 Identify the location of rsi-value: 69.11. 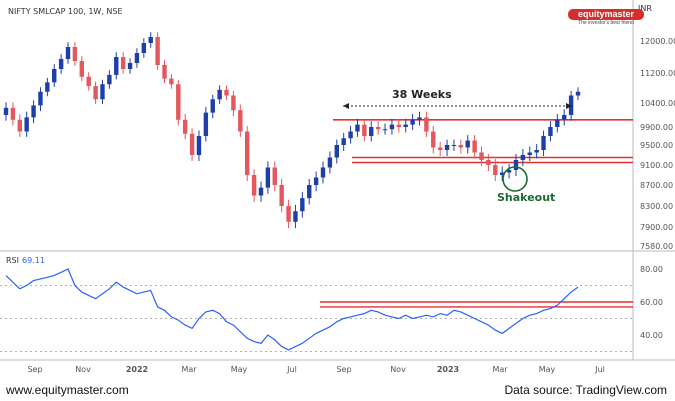
(33, 260).